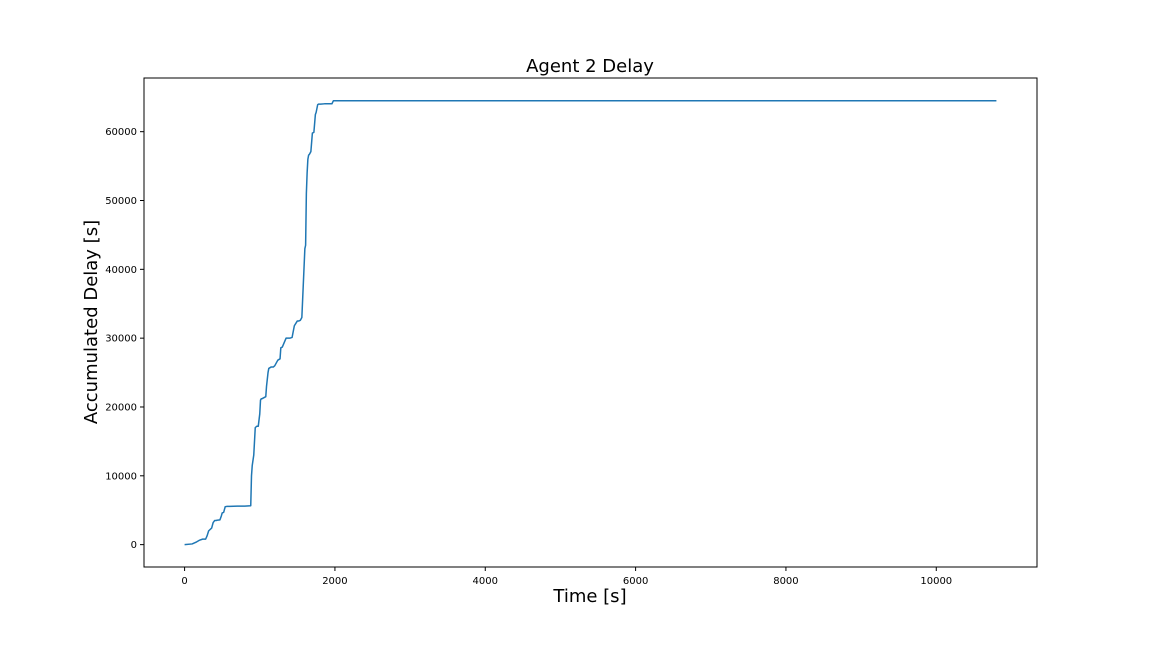  I want to click on y-tick-label: 50000, so click(121, 201).